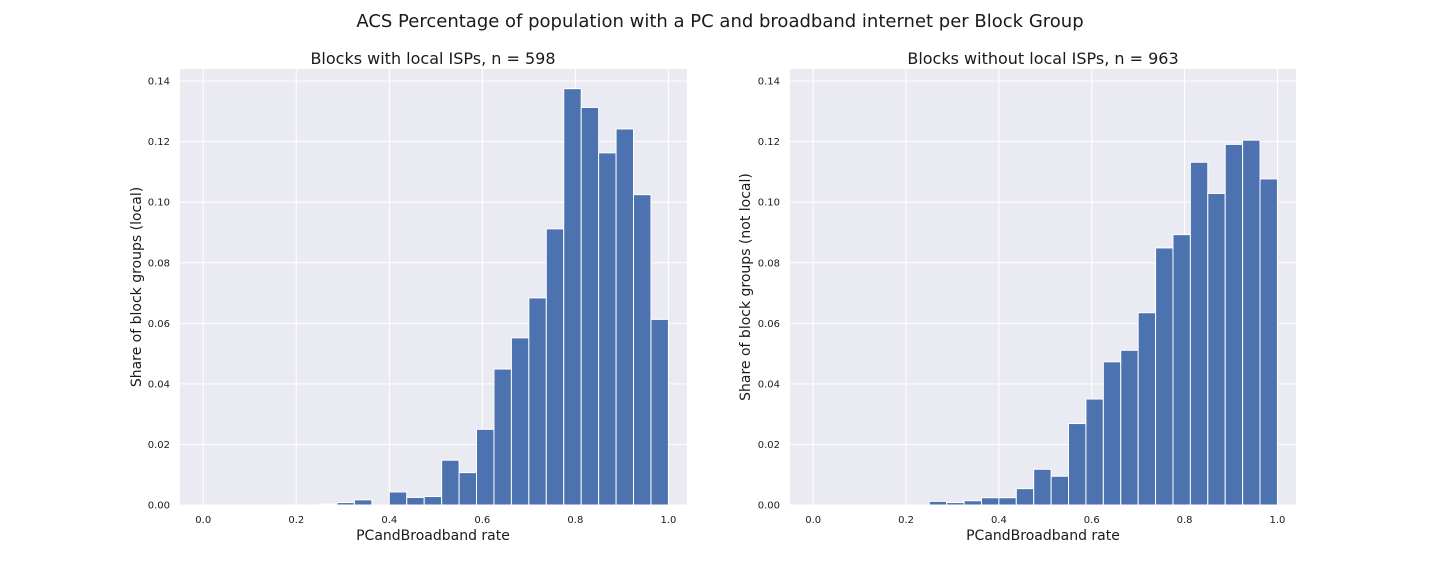 This screenshot has height=576, width=1440. I want to click on x-ticks-left: 0.0 0.2 0.4 0.6 0.8 1.0, so click(435, 520).